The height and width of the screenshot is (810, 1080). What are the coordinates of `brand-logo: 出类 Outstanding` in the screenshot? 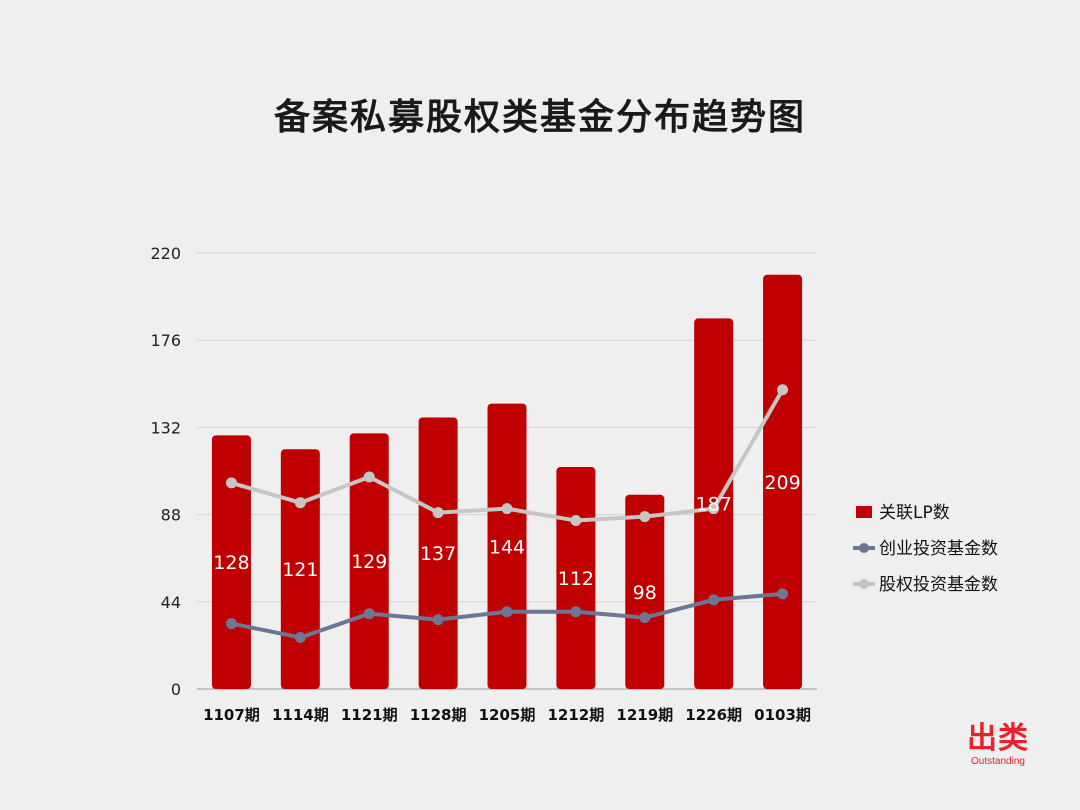 It's located at (998, 745).